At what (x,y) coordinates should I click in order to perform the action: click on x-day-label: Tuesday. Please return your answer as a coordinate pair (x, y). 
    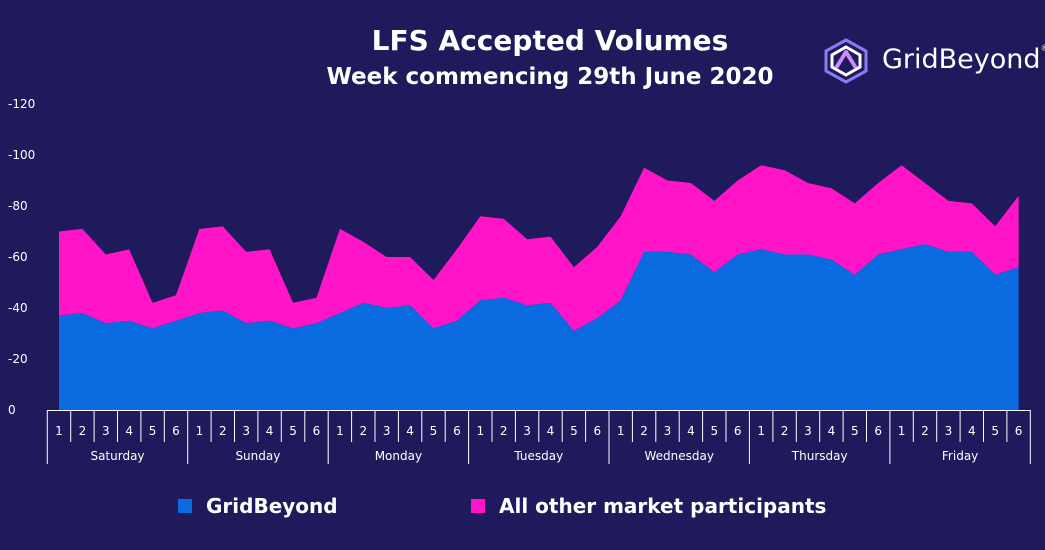
    Looking at the image, I should click on (538, 456).